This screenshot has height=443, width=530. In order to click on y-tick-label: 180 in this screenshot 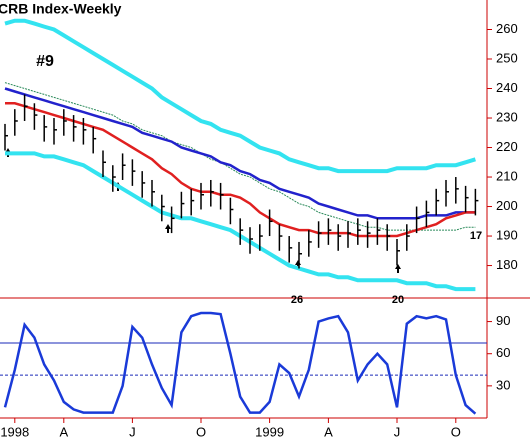, I will do `click(507, 264)`.